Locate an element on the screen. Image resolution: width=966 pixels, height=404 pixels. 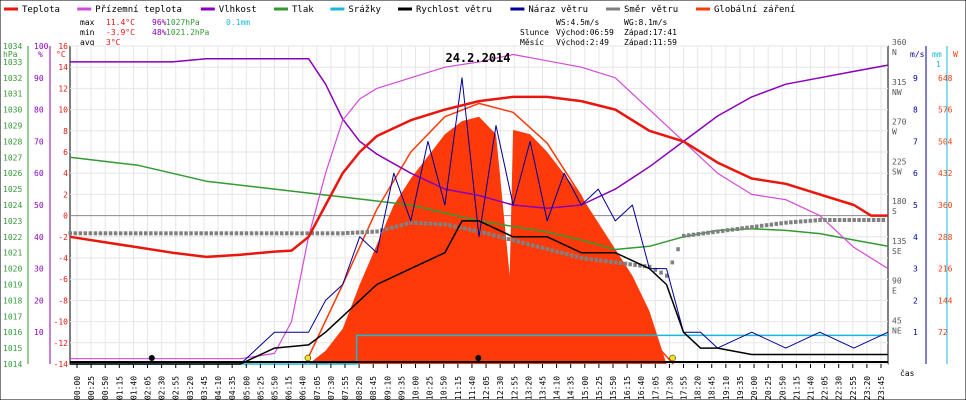
degc-unit: °C is located at coordinates (61, 54).